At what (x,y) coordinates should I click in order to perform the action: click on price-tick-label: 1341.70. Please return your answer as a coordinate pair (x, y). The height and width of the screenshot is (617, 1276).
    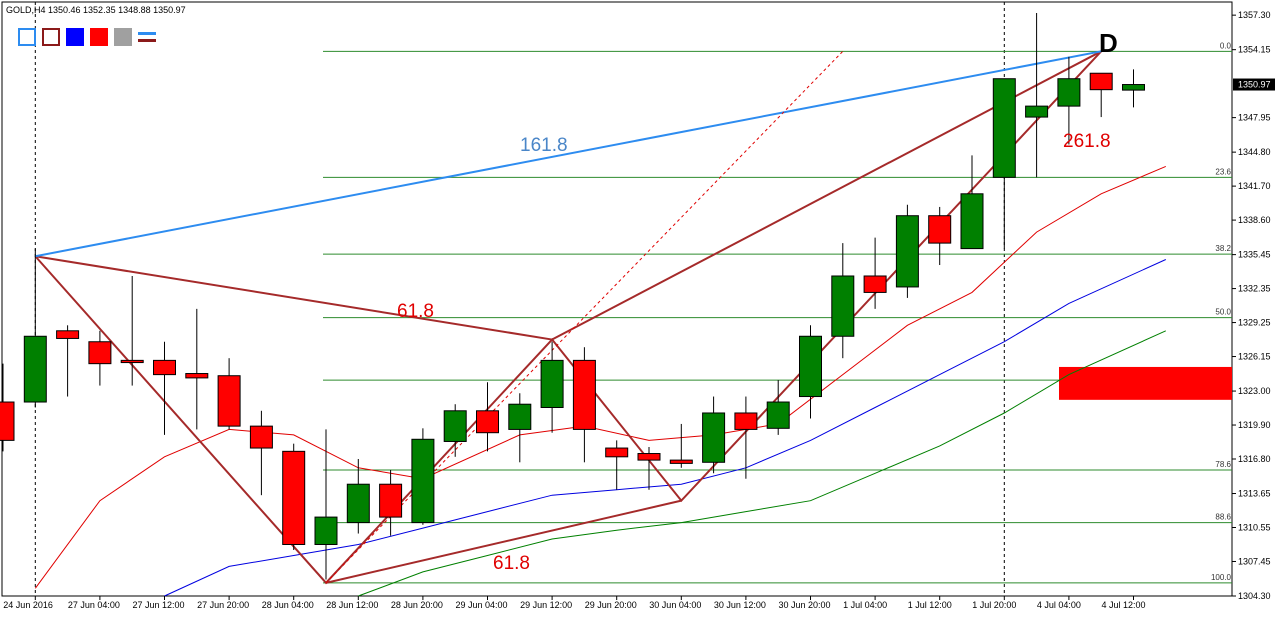
    Looking at the image, I should click on (1254, 186).